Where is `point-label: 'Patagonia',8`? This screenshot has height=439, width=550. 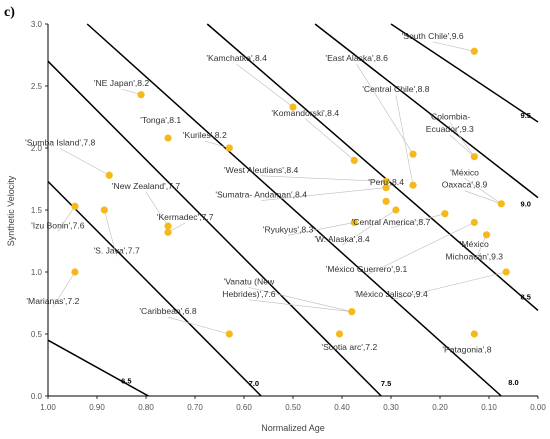
point-label: 'Patagonia',8 is located at coordinates (466, 350).